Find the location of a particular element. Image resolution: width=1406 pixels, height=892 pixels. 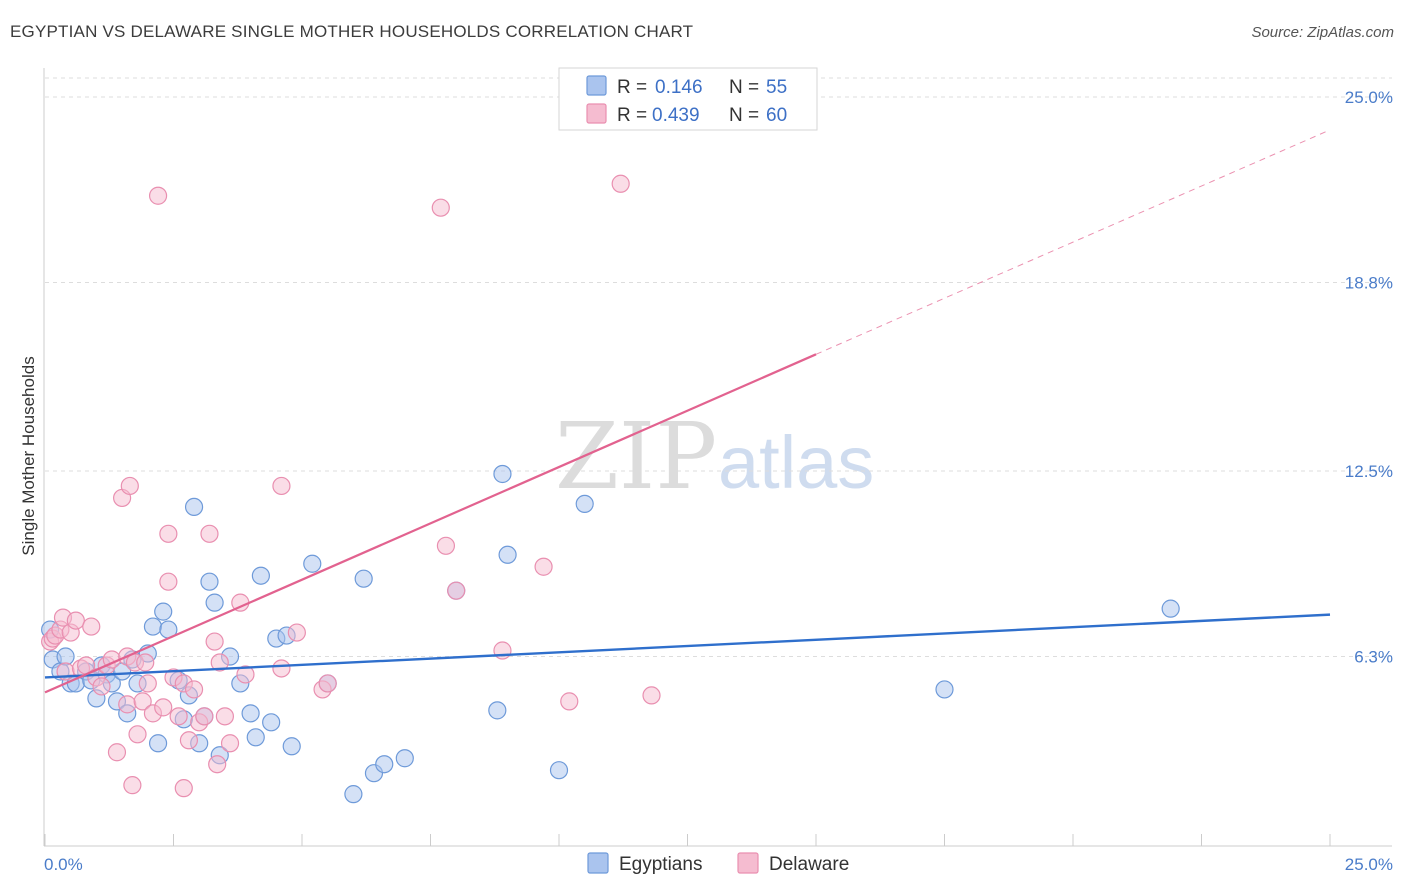

y-tick-label-3: 25.0% is located at coordinates (1369, 97).